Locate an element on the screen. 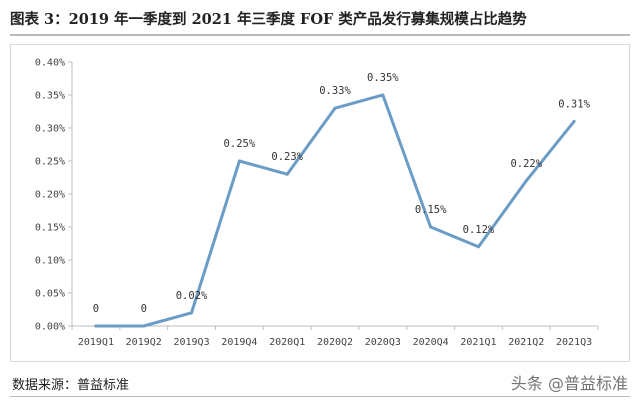 The height and width of the screenshot is (404, 640). data-label: 0.31% is located at coordinates (574, 104).